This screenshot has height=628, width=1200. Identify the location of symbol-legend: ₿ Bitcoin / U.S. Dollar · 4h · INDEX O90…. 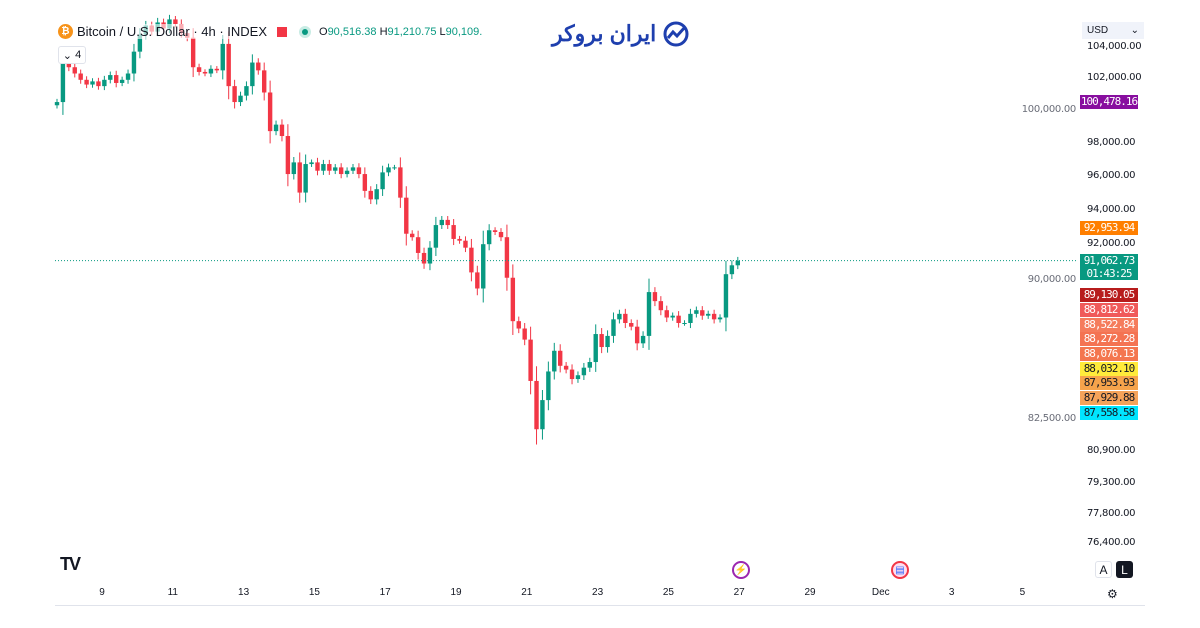
(270, 31).